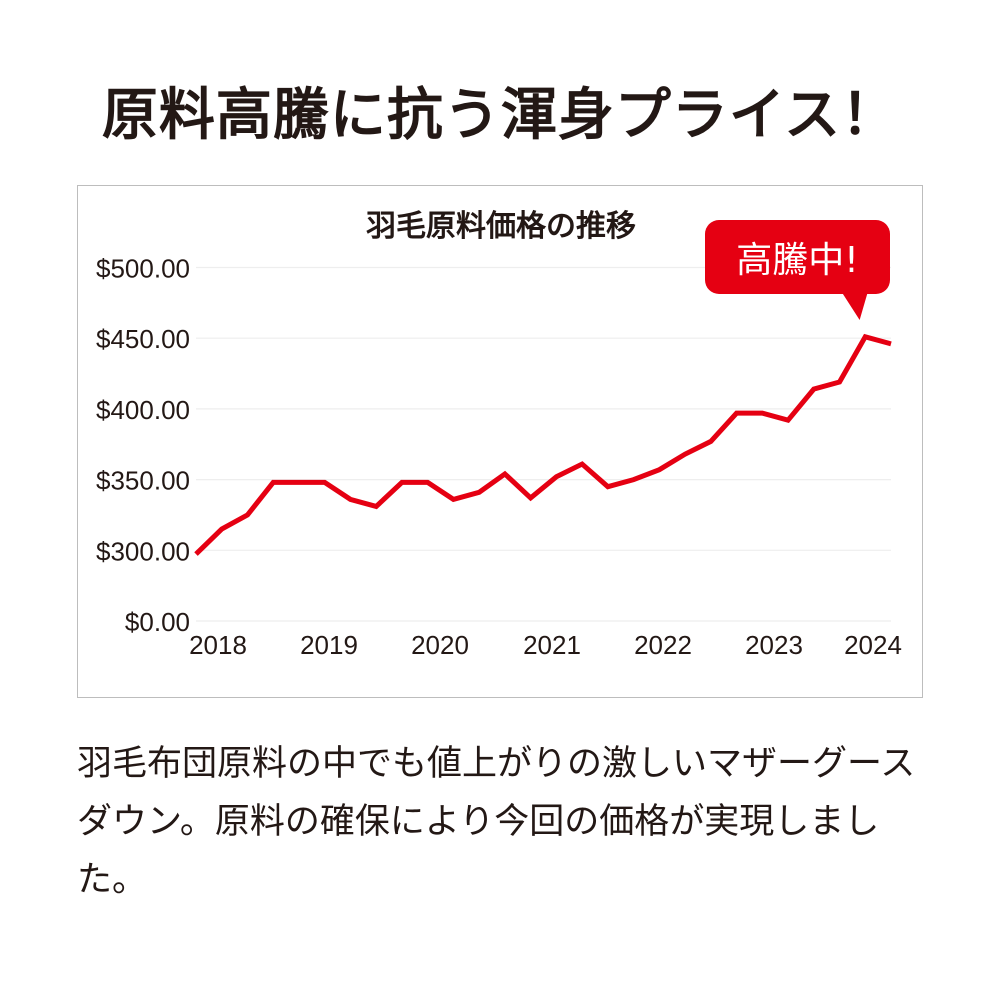  Describe the element at coordinates (440, 645) in the screenshot. I see `x-tick-label: 2020` at that location.